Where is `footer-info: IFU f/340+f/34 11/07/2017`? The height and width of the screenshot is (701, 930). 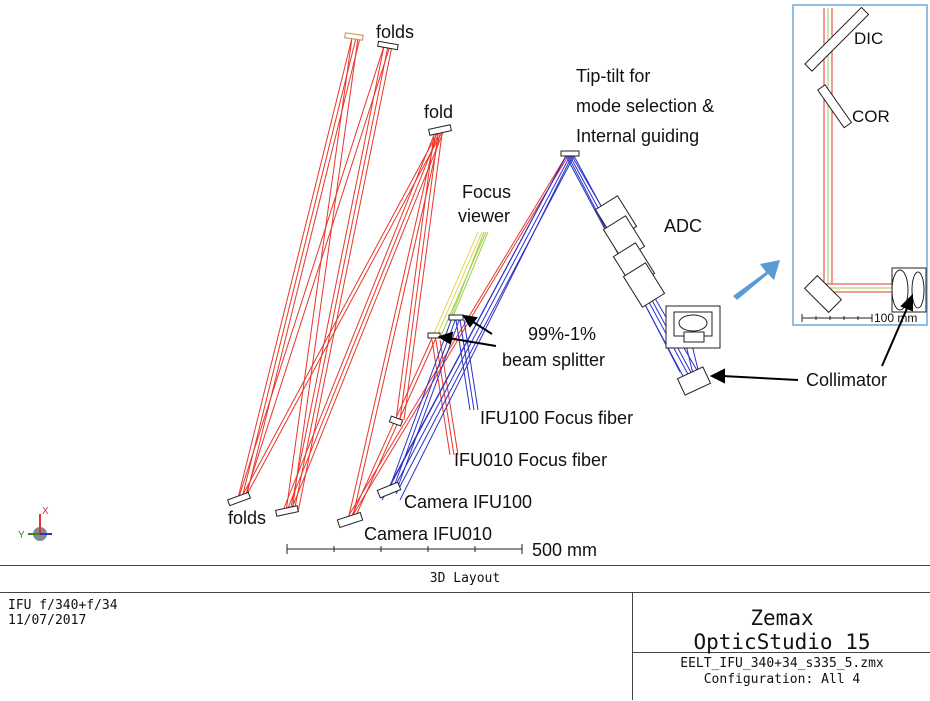 footer-info: IFU f/340+f/34 11/07/2017 is located at coordinates (63, 613).